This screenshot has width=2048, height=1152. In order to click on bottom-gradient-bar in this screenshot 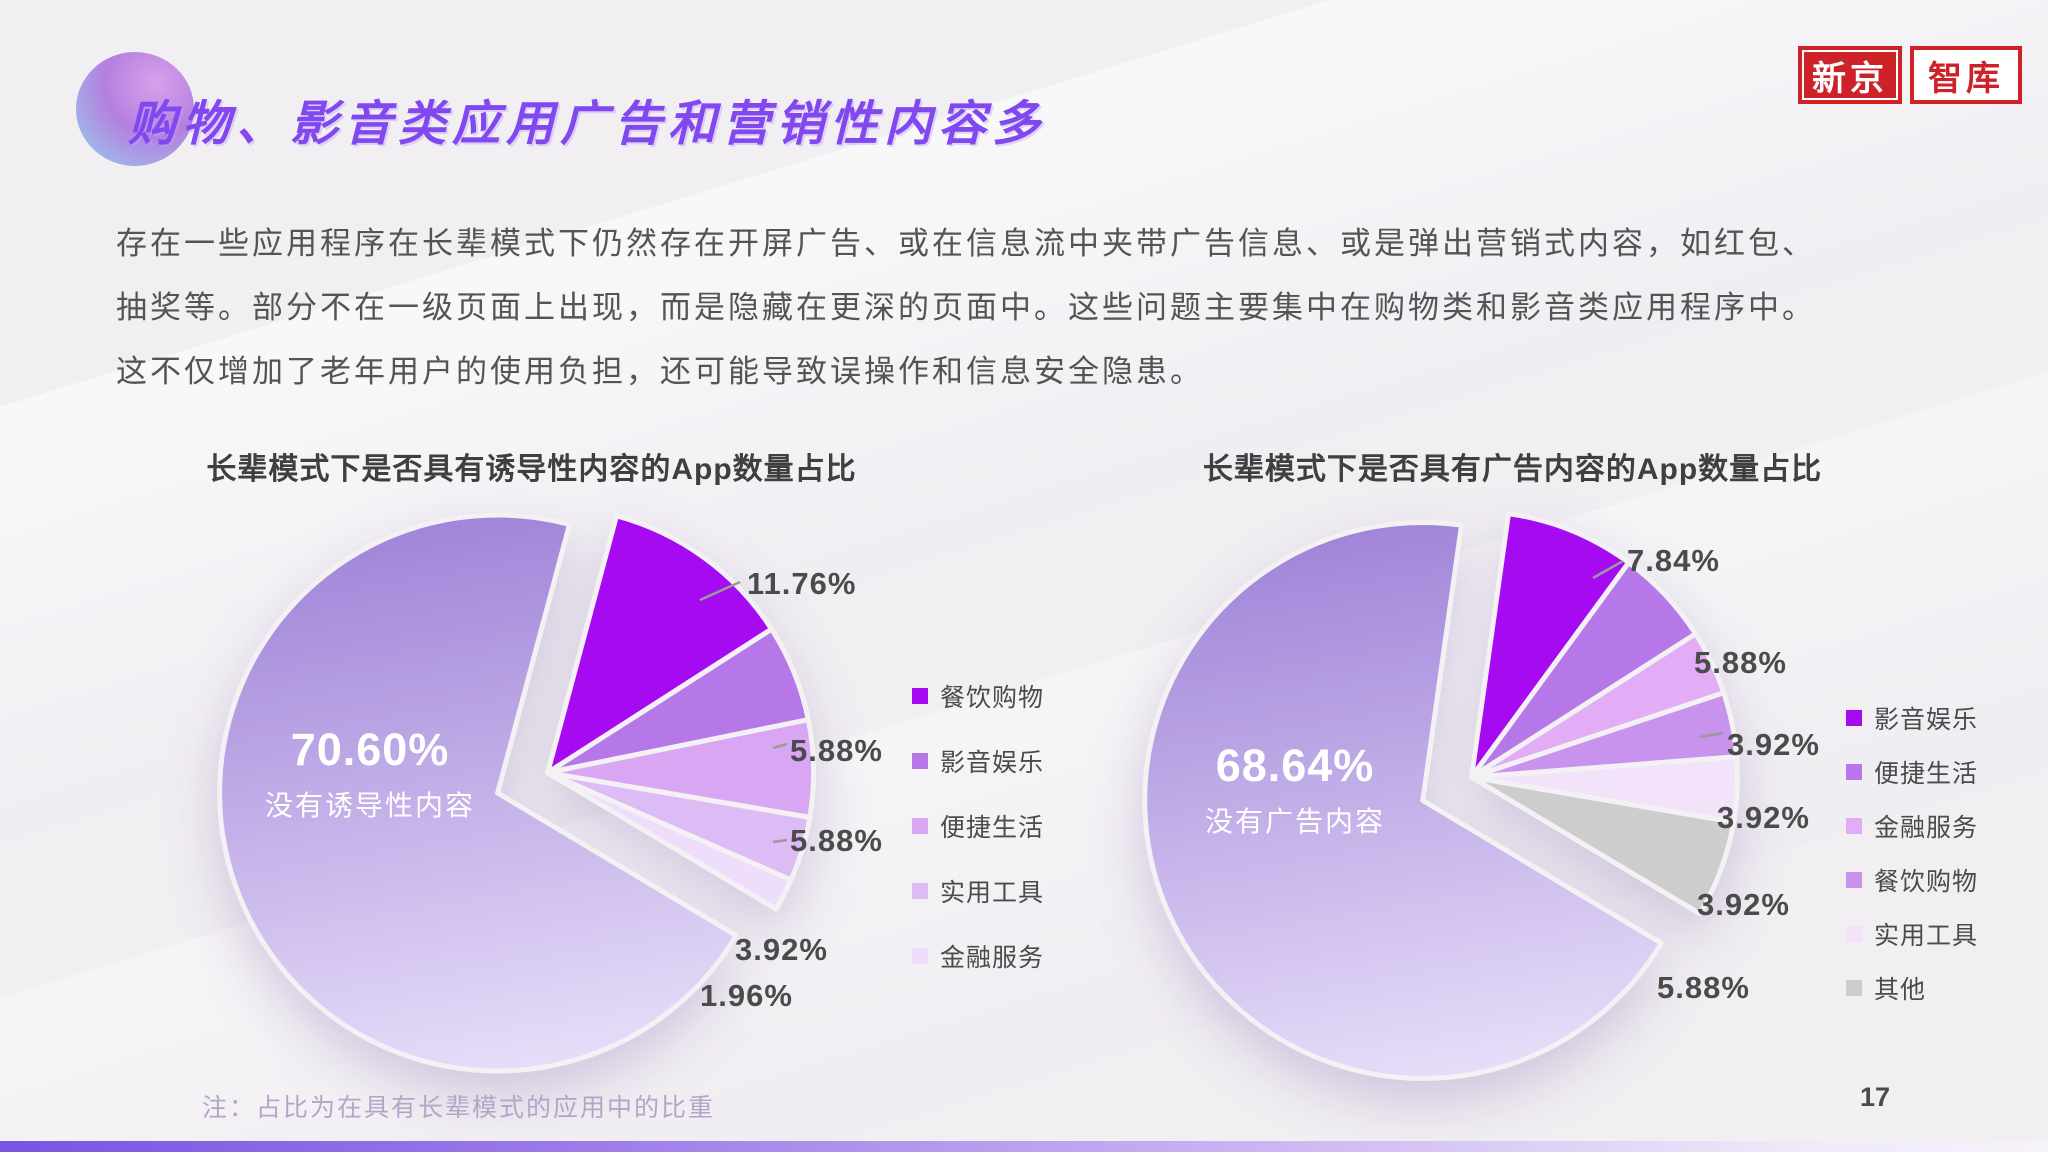, I will do `click(1024, 1146)`.